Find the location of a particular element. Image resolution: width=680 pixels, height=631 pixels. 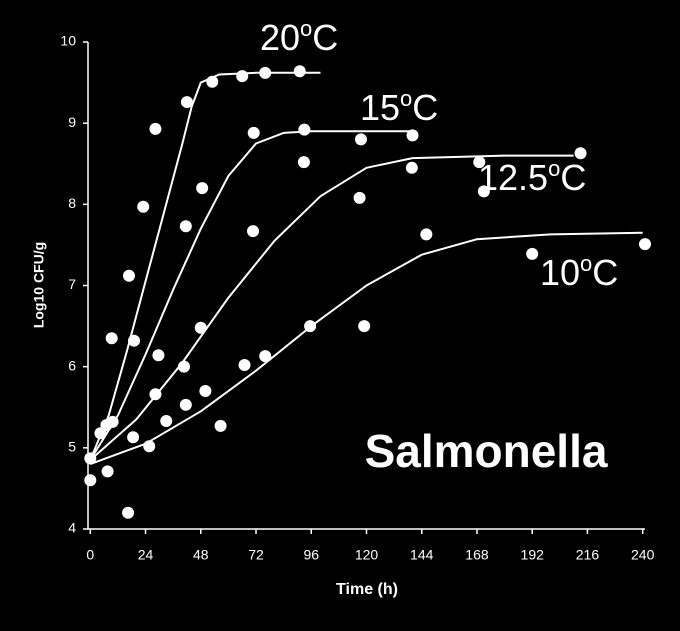

y-tick-label: 8 is located at coordinates (72, 203).